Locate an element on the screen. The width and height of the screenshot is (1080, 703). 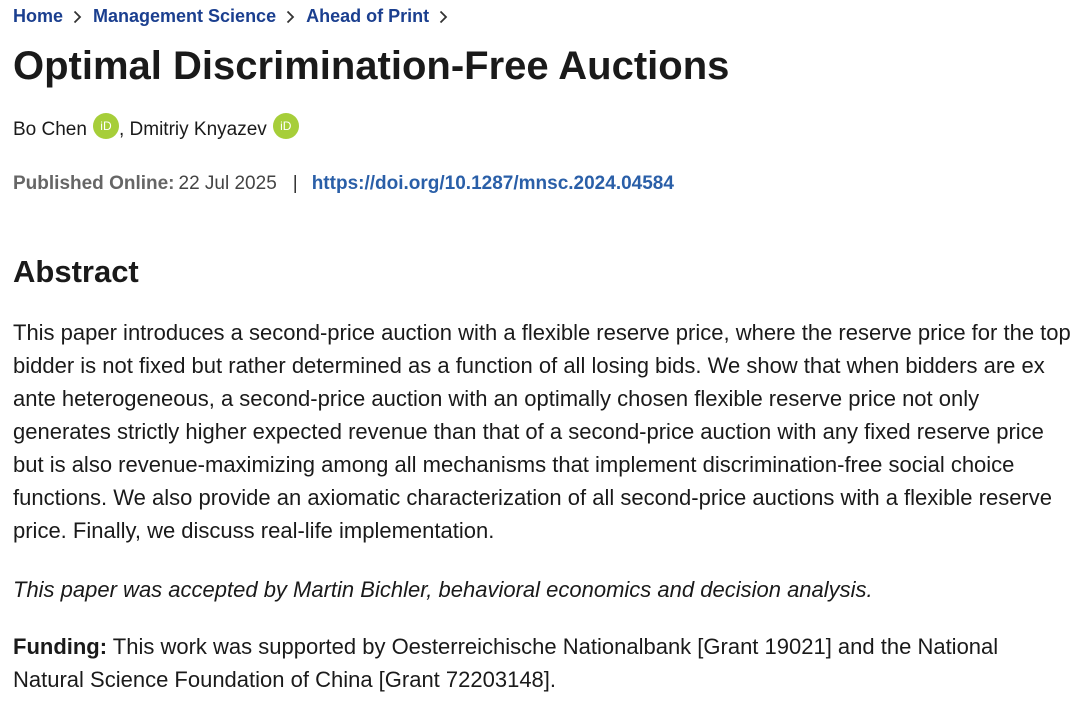
author-link-bo-chen: Bo Chen is located at coordinates (50, 129).